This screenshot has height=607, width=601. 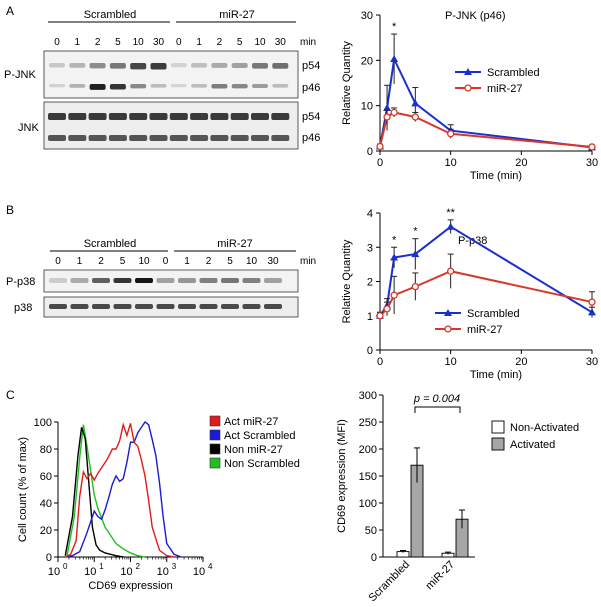 What do you see at coordinates (311, 88) in the screenshot?
I see `band-label-p46-a1: p46` at bounding box center [311, 88].